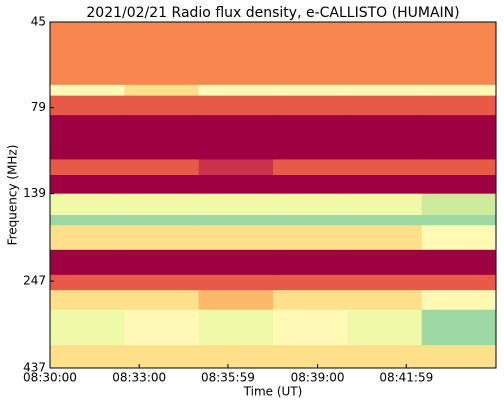  Describe the element at coordinates (13, 195) in the screenshot. I see `y-axis-label: Frequency (MHz)` at that location.